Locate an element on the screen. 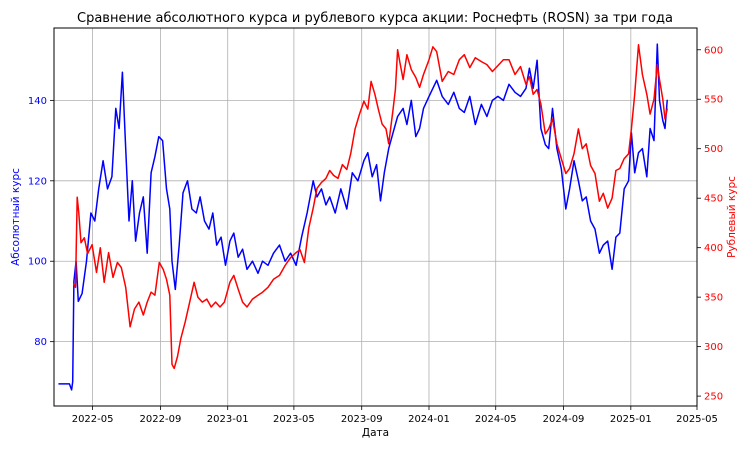 This screenshot has height=450, width=750. y-axis-right: 250 300 350 400 450 500 550 600 is located at coordinates (710, 224).